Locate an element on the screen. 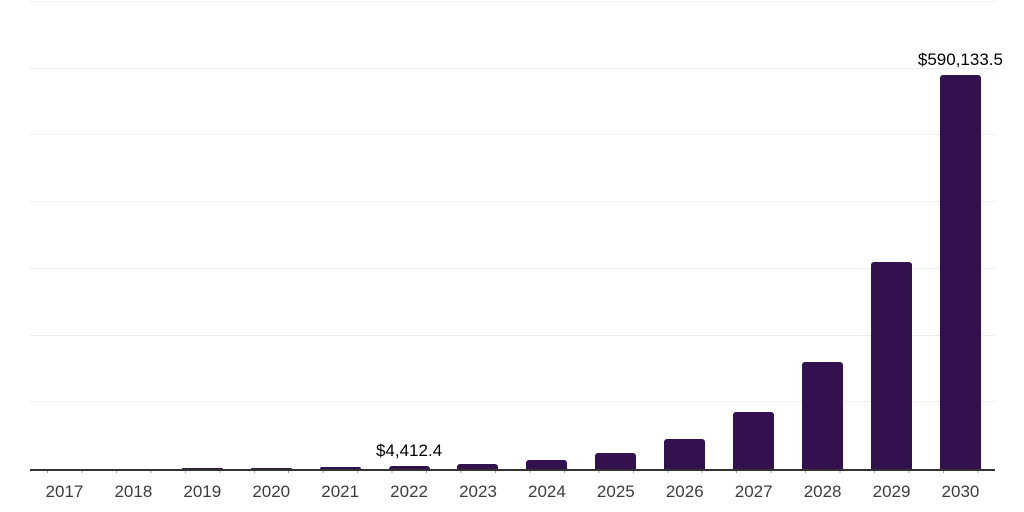 This screenshot has height=512, width=1024. bar-cell-2027 is located at coordinates (753, 235).